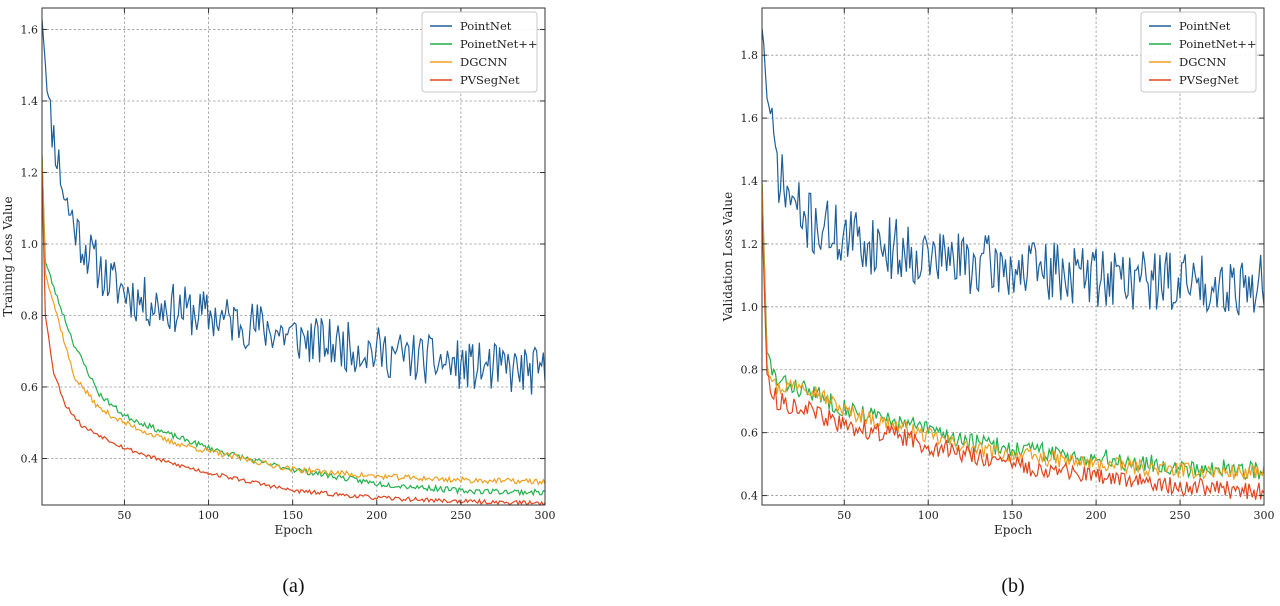  What do you see at coordinates (728, 257) in the screenshot?
I see `y-axis-label: Validation Loss Value` at bounding box center [728, 257].